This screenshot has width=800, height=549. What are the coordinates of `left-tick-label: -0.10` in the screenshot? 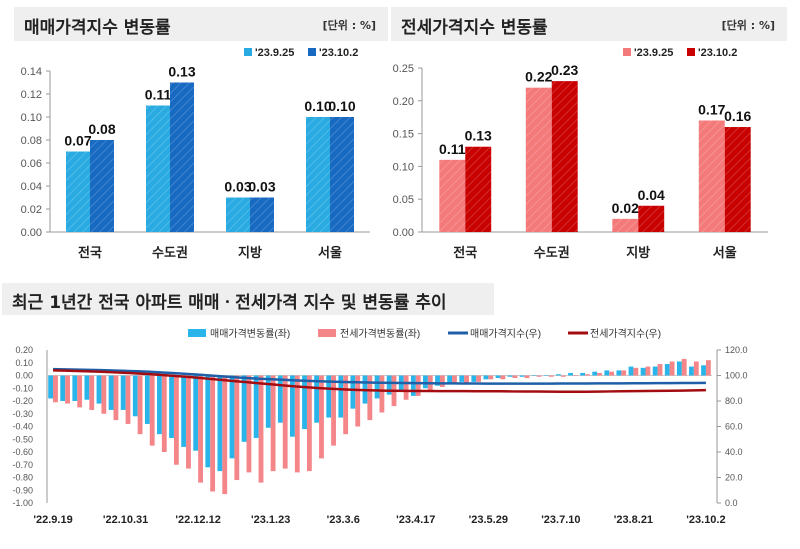 It's located at (22, 388).